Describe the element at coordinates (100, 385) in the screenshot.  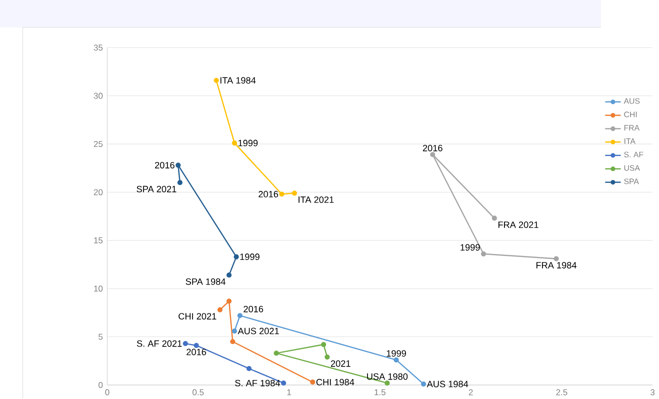
I see `y-tick-label: 0` at that location.